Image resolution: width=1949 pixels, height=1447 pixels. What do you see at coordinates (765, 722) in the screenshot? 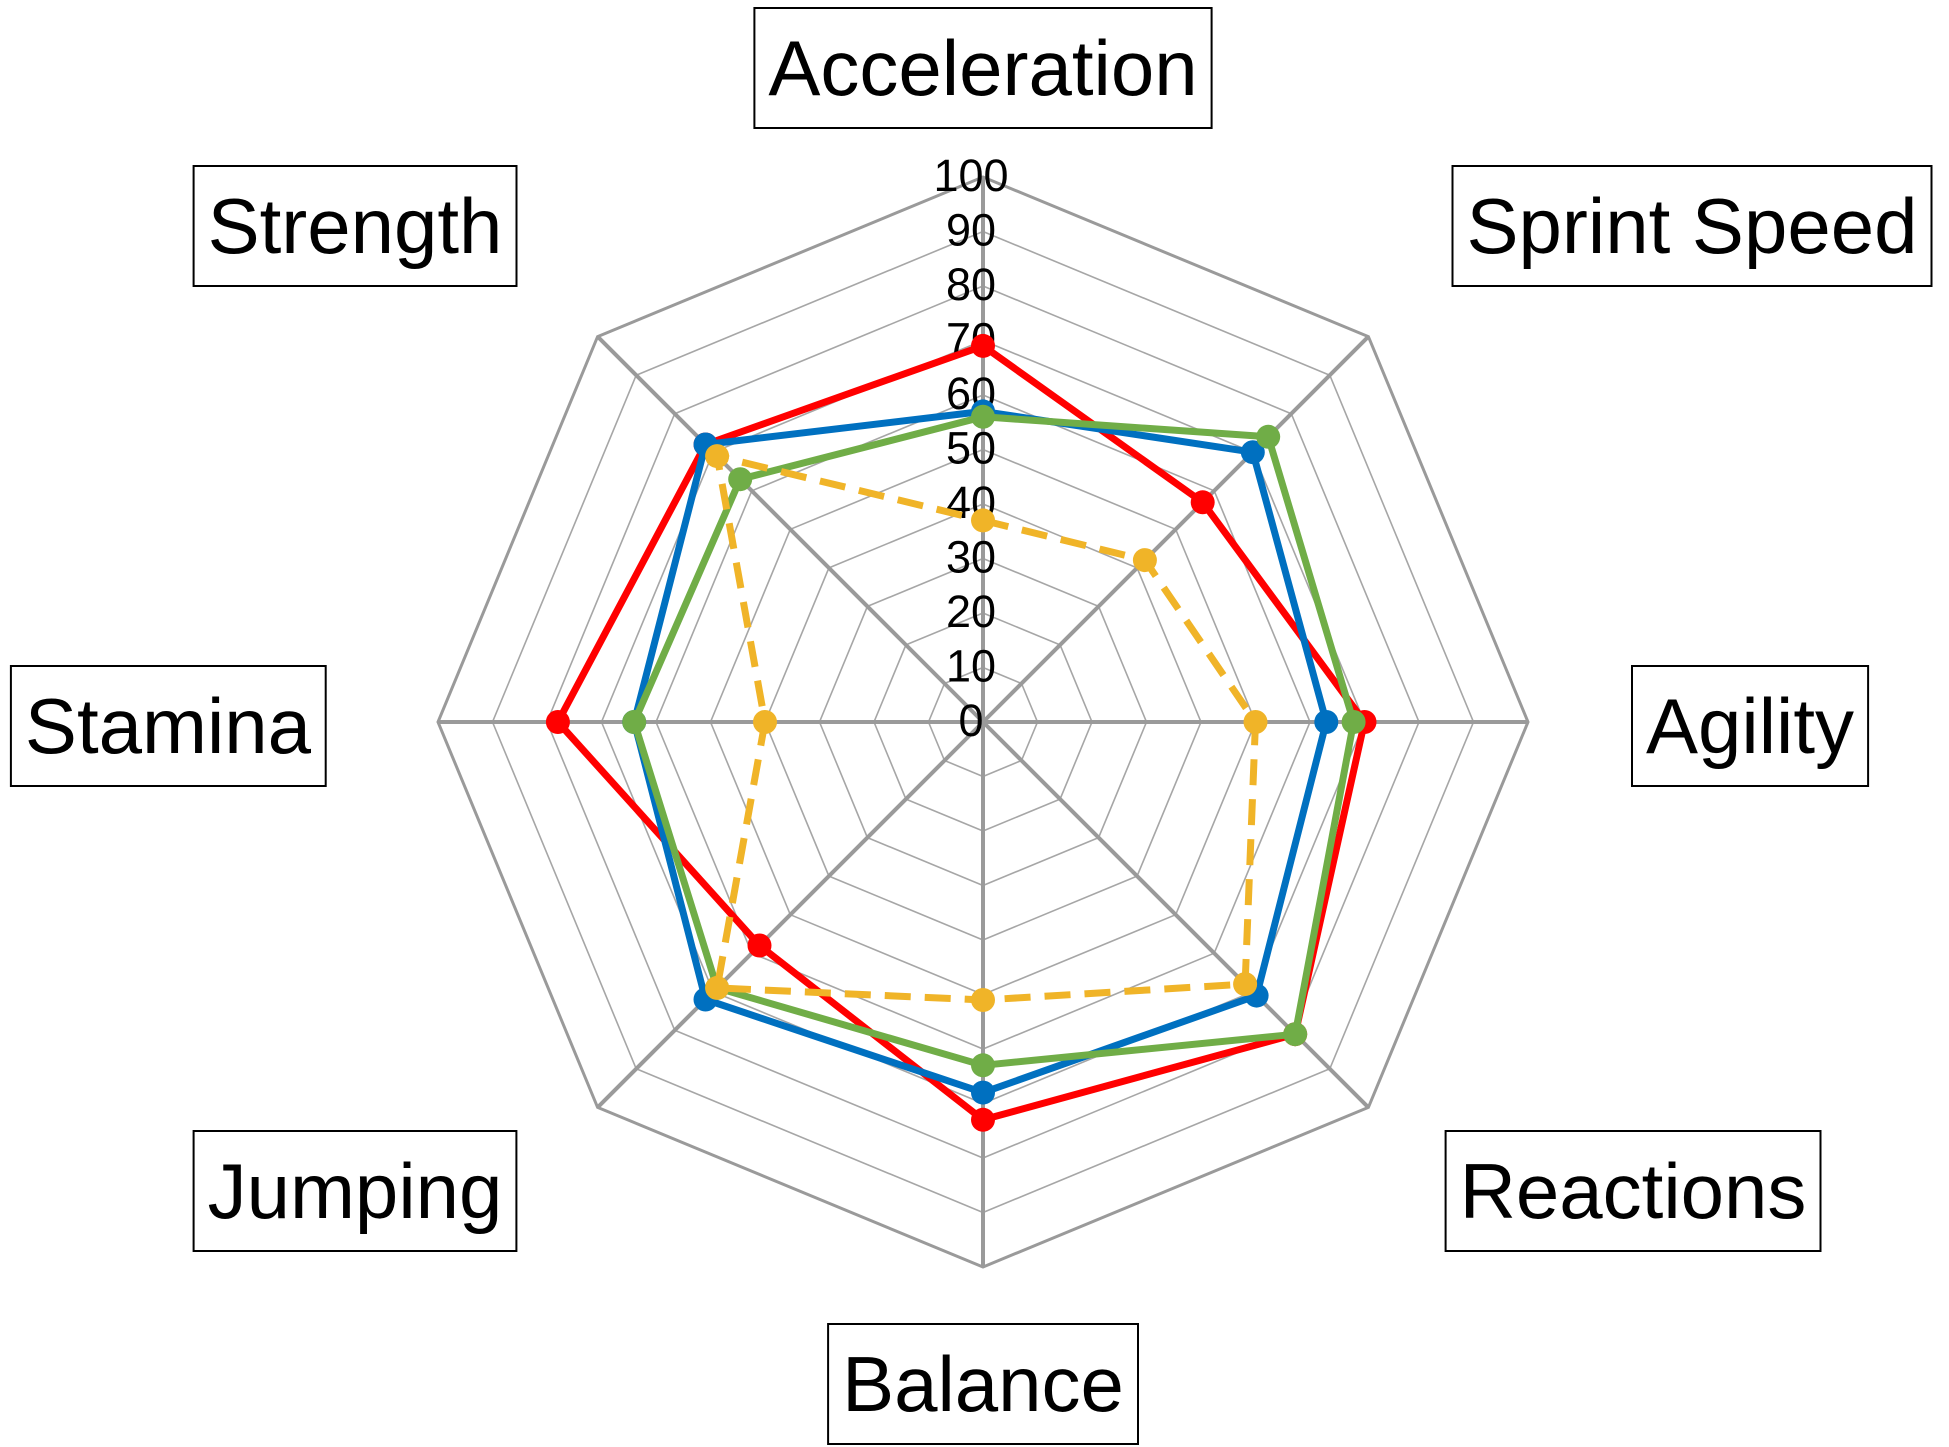
I see `series-4-point-stamina` at bounding box center [765, 722].